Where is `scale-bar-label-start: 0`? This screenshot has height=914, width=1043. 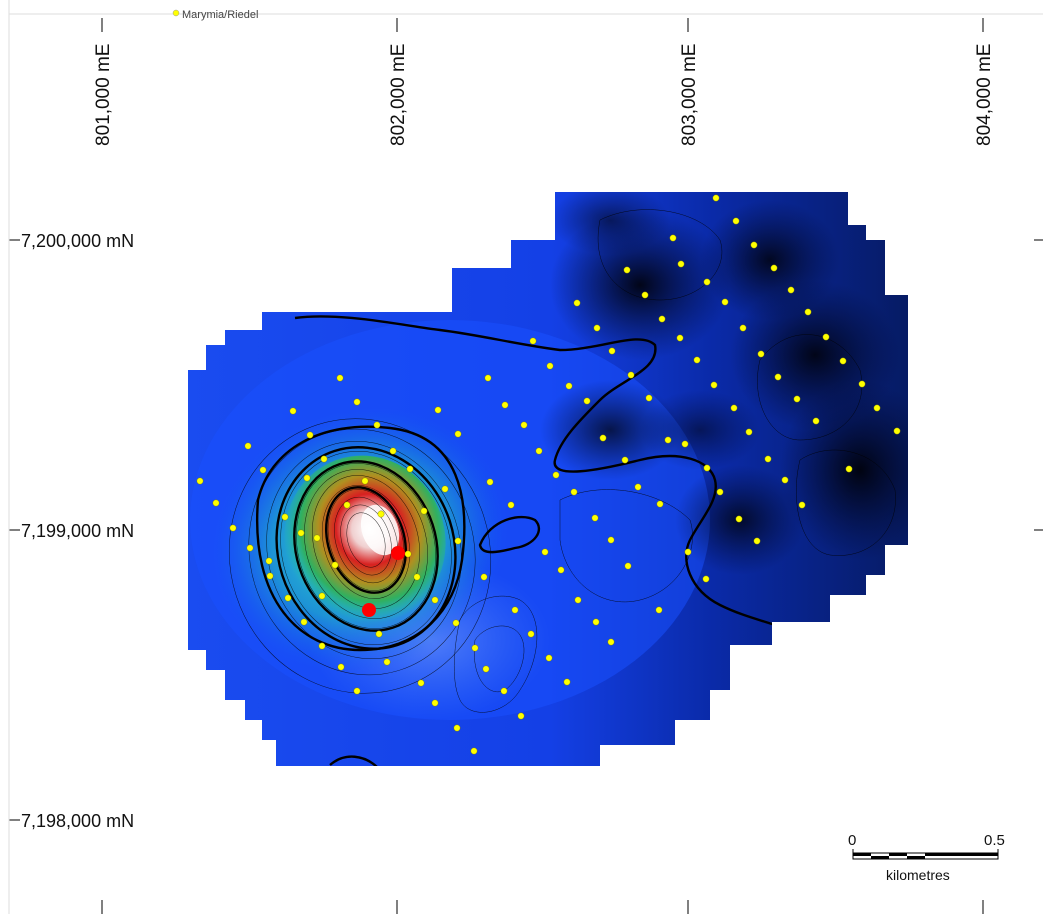 scale-bar-label-start: 0 is located at coordinates (852, 840).